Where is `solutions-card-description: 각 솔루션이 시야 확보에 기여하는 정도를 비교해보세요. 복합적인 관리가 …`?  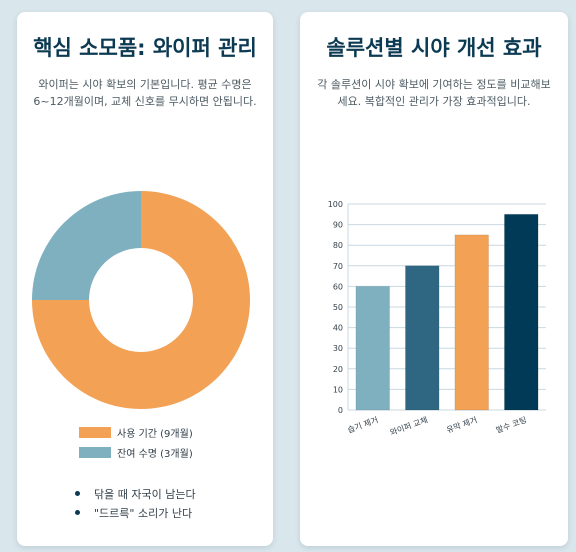
solutions-card-description: 각 솔루션이 시야 확보에 기여하는 정도를 비교해보세요. 복합적인 관리가 … is located at coordinates (434, 93).